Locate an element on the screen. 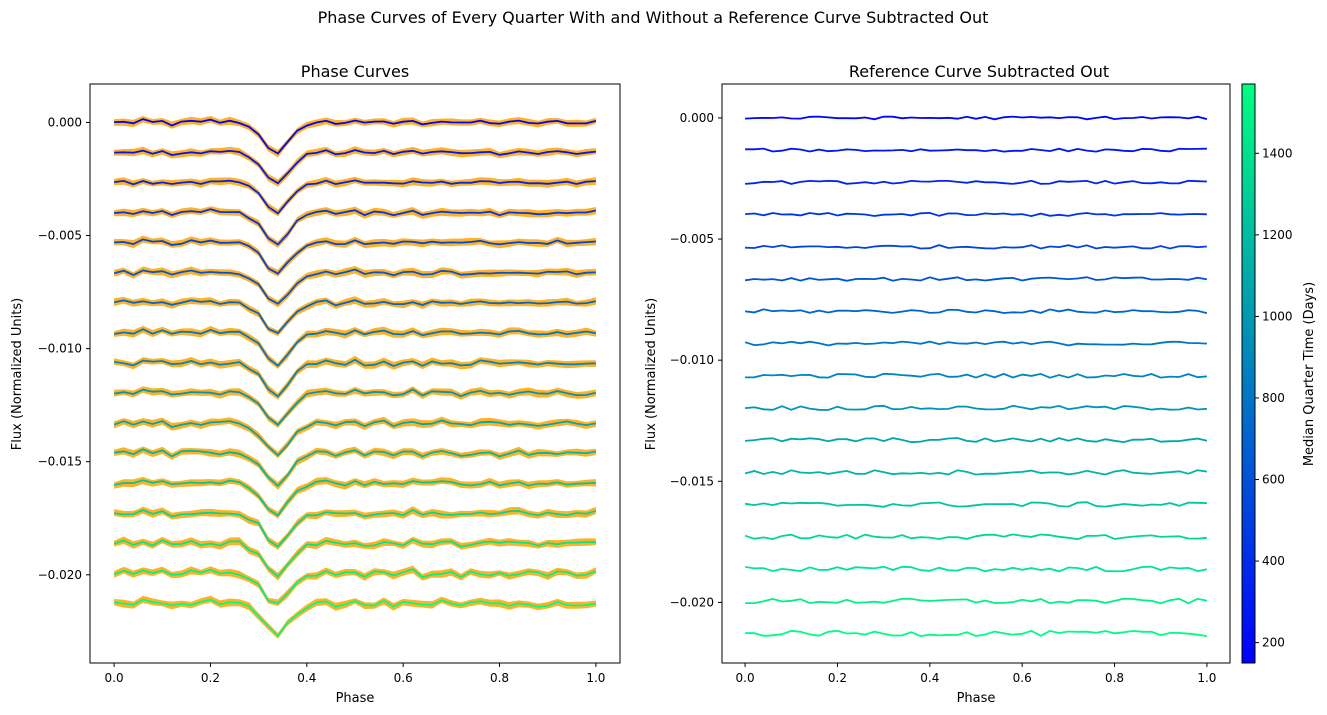 Image resolution: width=1327 pixels, height=715 pixels. colorbar-tick-label: 1000 is located at coordinates (1277, 316).